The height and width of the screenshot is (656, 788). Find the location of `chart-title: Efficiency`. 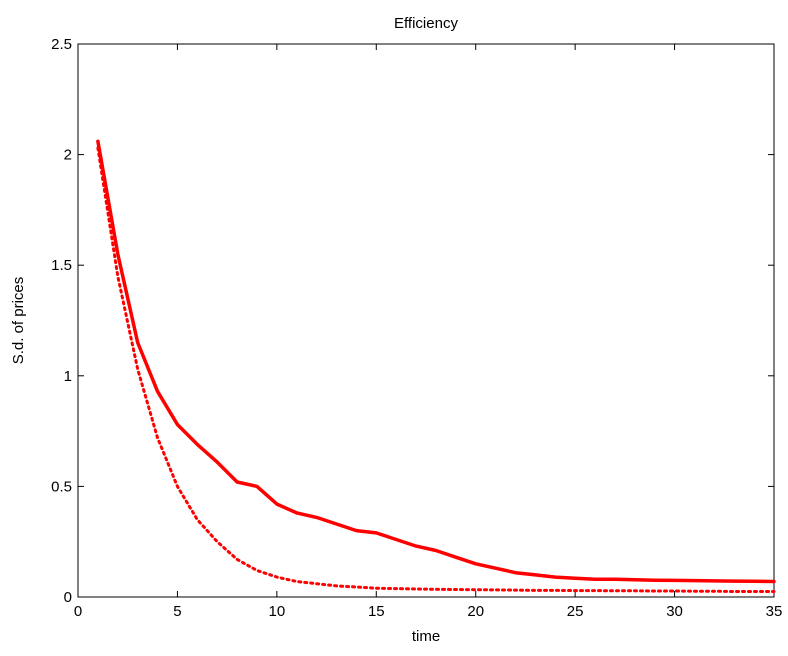

chart-title: Efficiency is located at coordinates (426, 23).